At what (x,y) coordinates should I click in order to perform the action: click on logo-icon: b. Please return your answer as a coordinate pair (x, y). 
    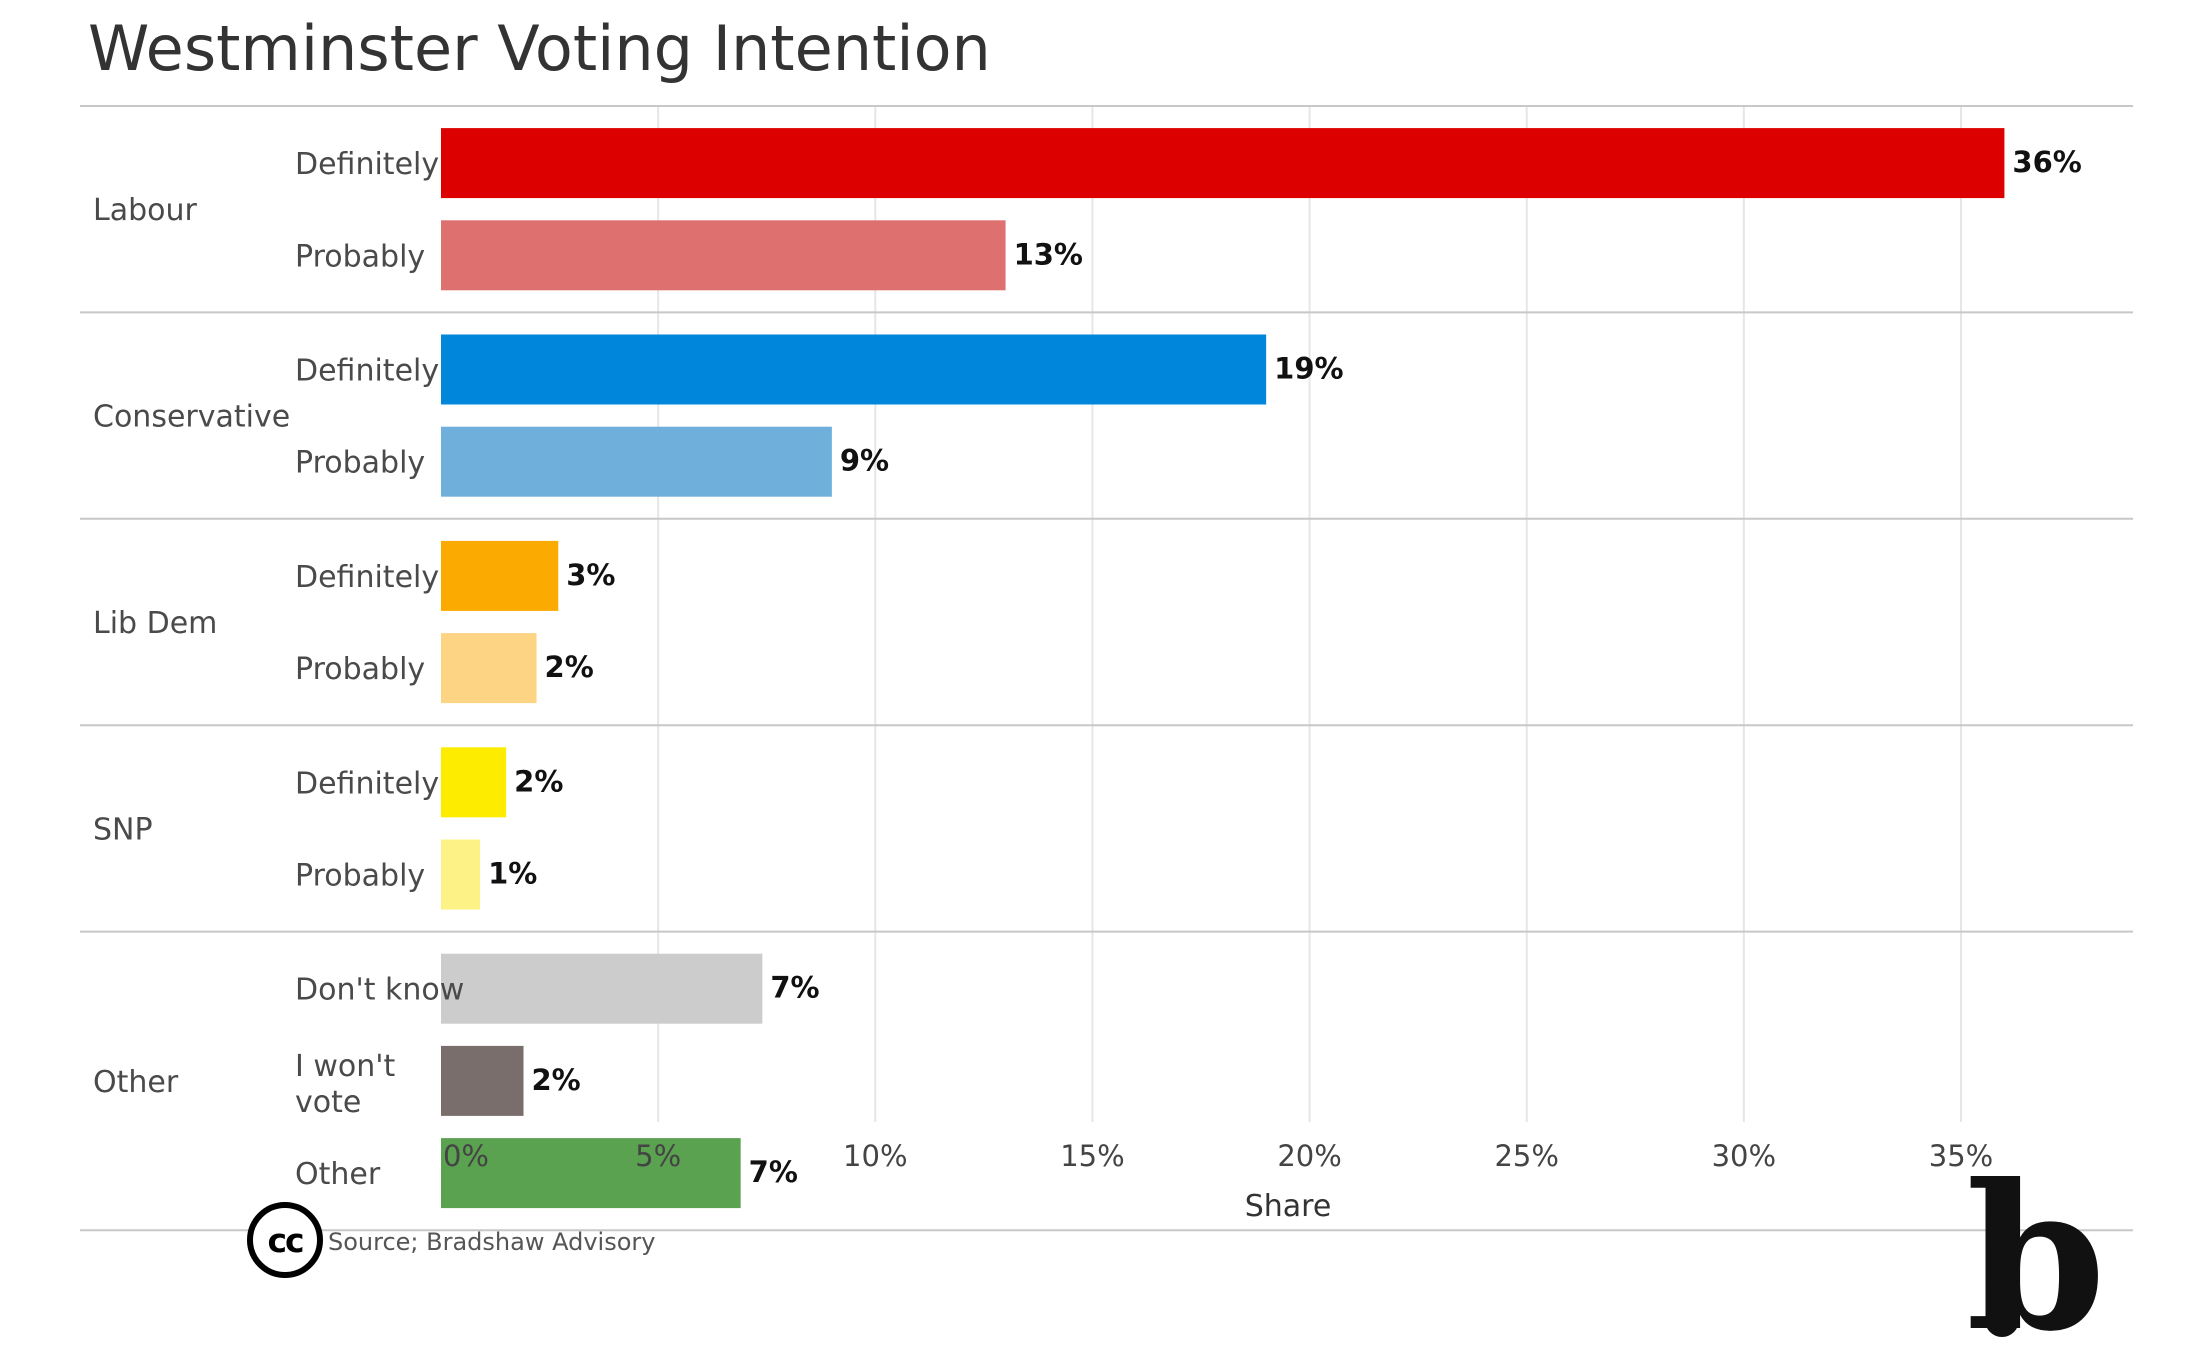
    Looking at the image, I should click on (2036, 1252).